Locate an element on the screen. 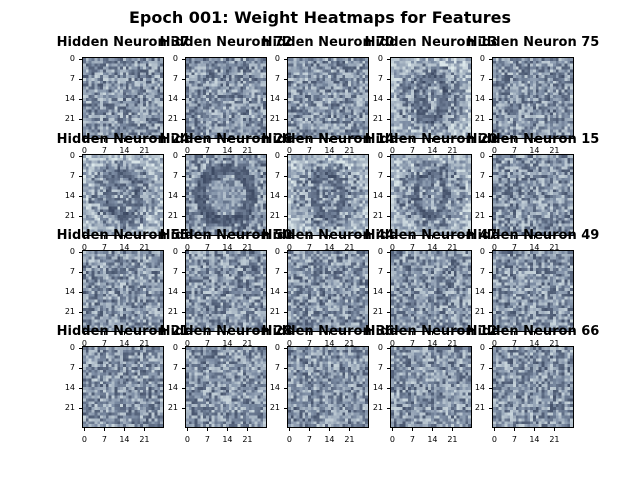  panel-title: Hidden Neuron 15 is located at coordinates (533, 139).